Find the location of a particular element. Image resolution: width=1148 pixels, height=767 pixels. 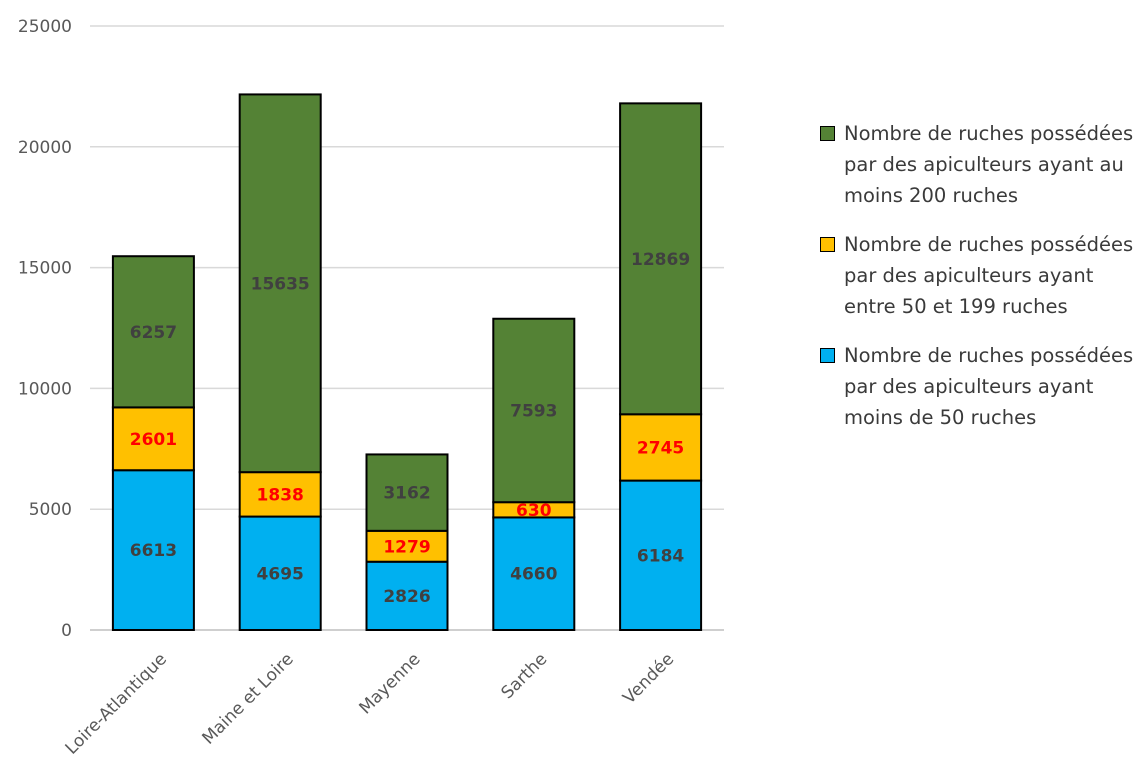

y-tick-label: 20000 is located at coordinates (45, 148).